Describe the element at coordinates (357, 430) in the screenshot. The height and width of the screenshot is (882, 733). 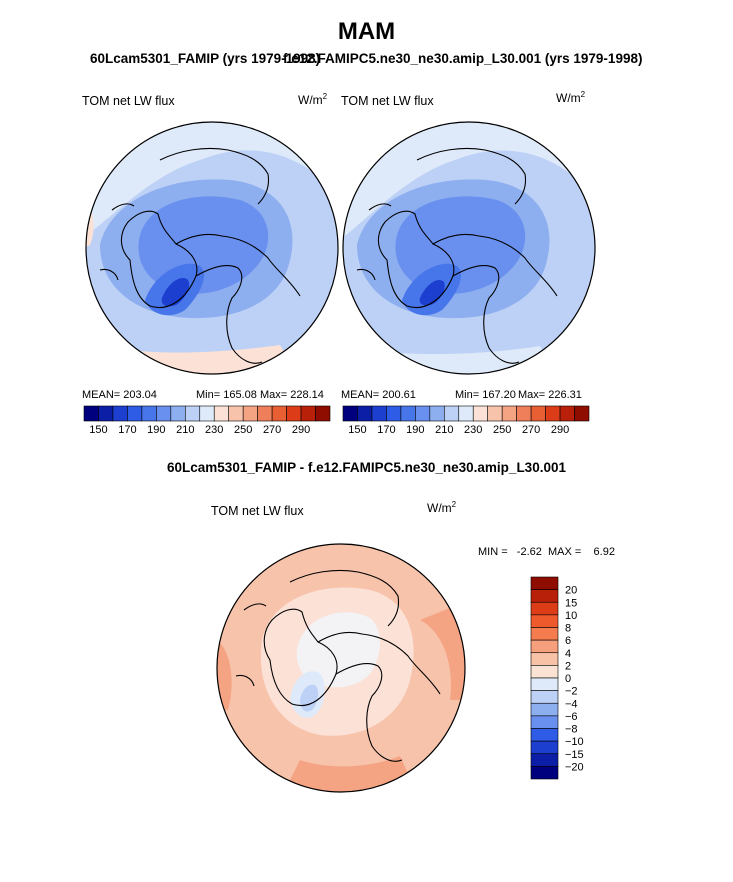
I see `right-colorbar-tick-label: 150` at that location.